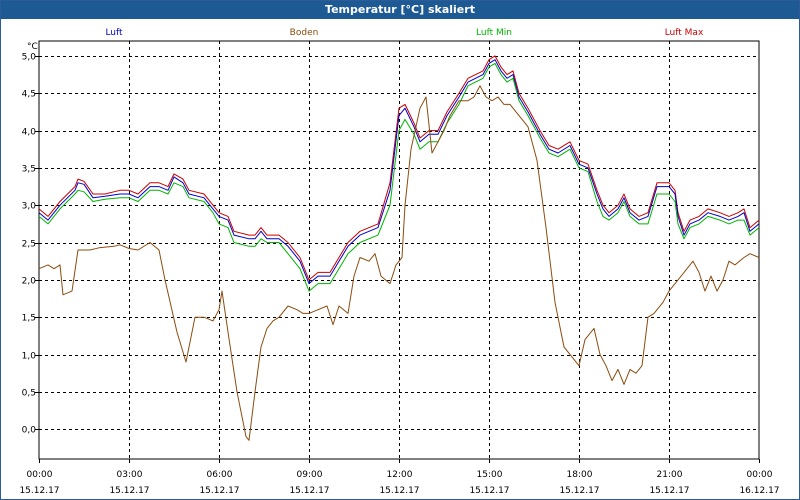 The image size is (800, 500). Describe the element at coordinates (130, 475) in the screenshot. I see `x-tick-time-label: 03:00` at that location.